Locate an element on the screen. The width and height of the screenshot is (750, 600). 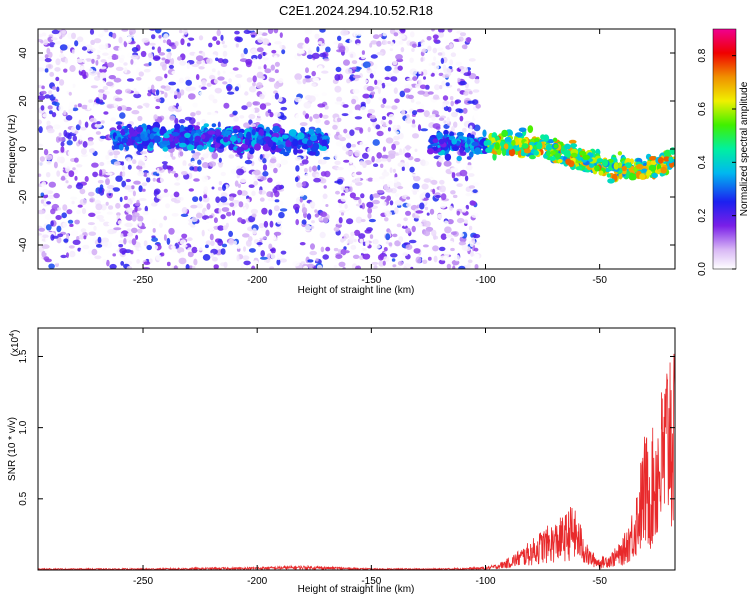
snr-y-multiplier-close: ) is located at coordinates (15, 331).